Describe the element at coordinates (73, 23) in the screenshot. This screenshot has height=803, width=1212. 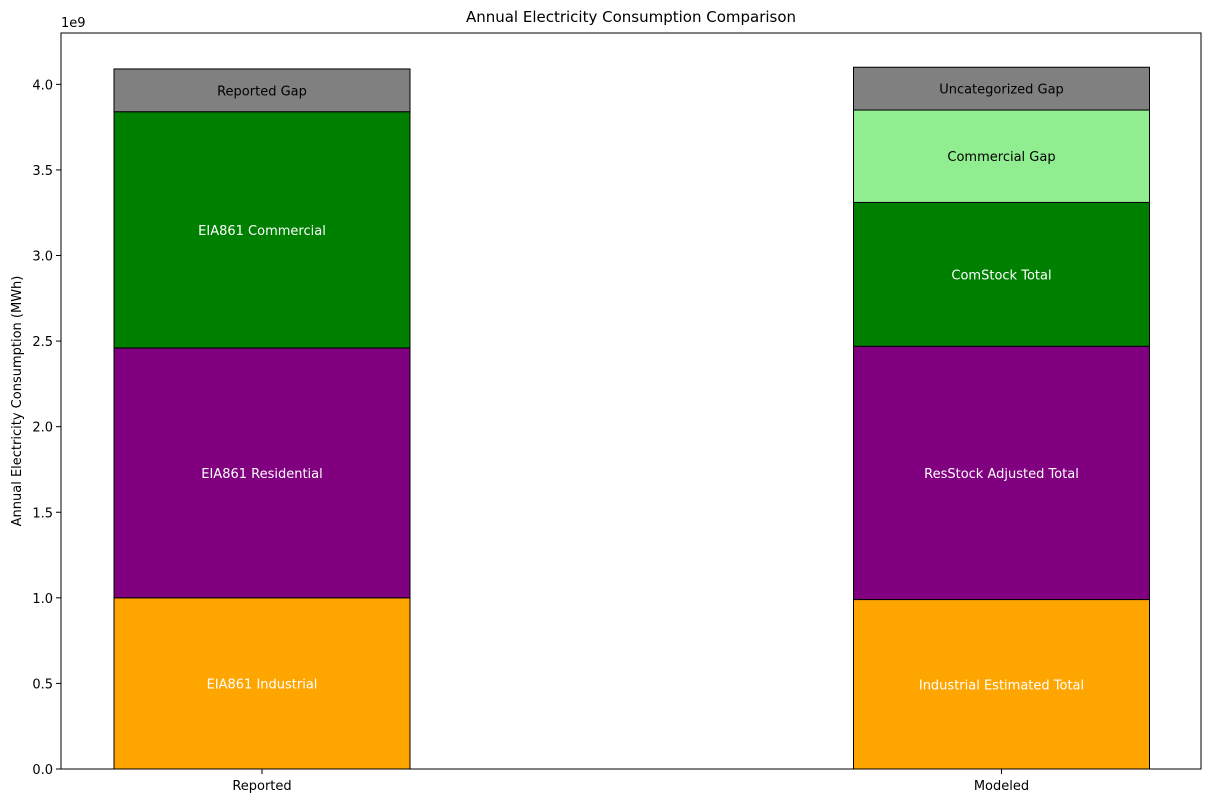
I see `y-offset-label: 1e9` at that location.